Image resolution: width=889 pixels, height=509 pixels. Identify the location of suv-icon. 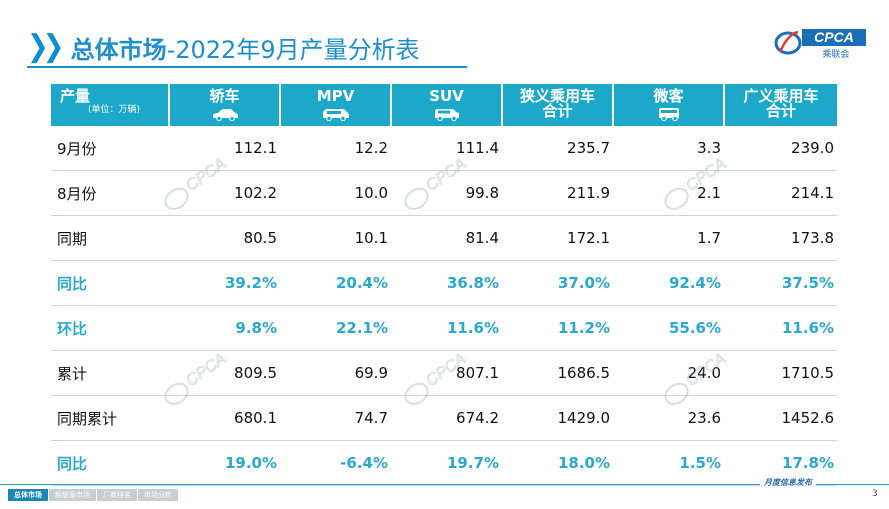
(446, 115).